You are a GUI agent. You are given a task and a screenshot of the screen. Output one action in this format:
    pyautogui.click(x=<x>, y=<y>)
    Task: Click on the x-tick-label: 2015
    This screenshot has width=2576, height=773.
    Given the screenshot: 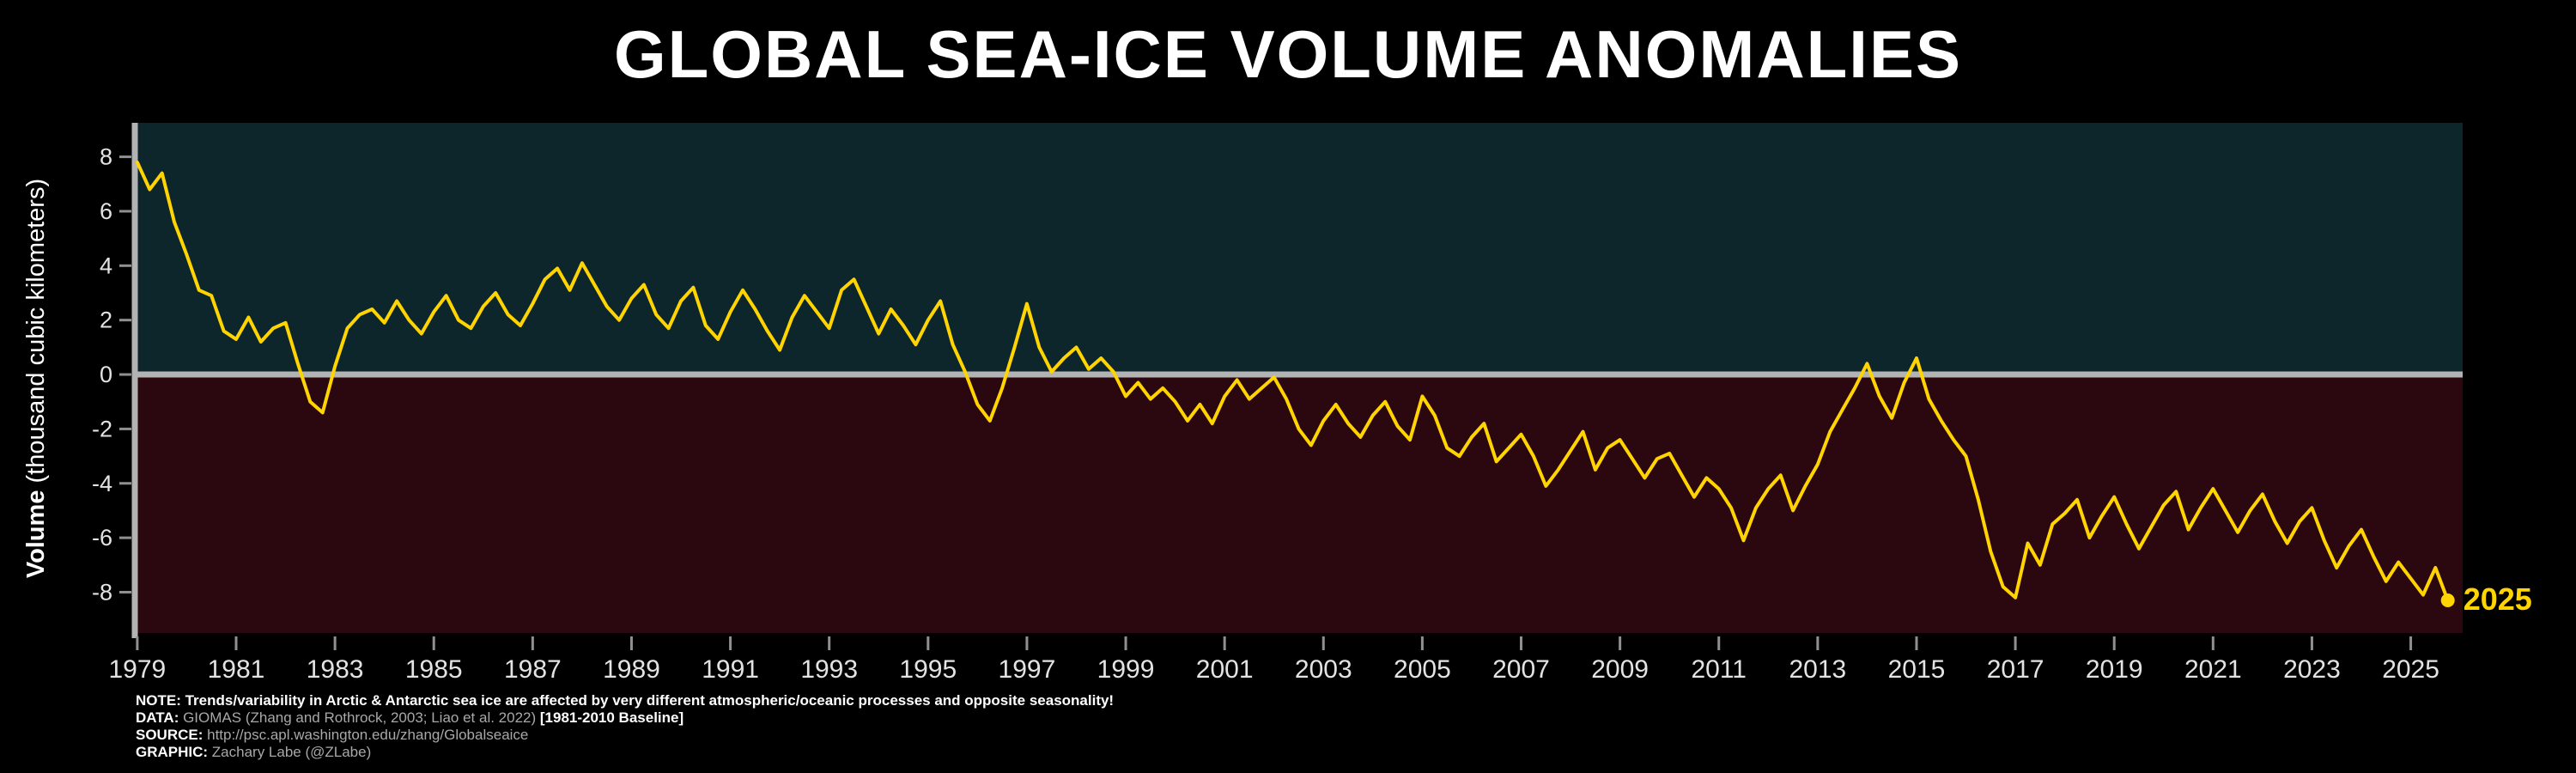 What is the action you would take?
    pyautogui.click(x=1917, y=669)
    